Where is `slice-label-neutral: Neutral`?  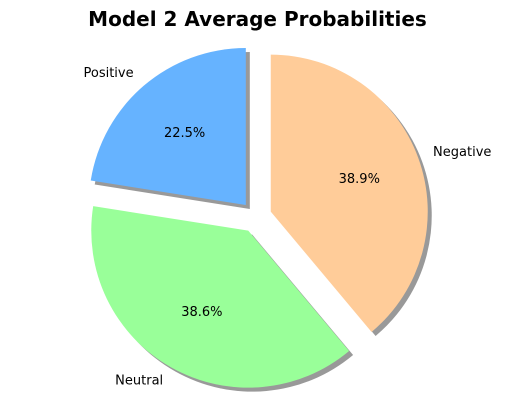 slice-label-neutral: Neutral is located at coordinates (139, 380).